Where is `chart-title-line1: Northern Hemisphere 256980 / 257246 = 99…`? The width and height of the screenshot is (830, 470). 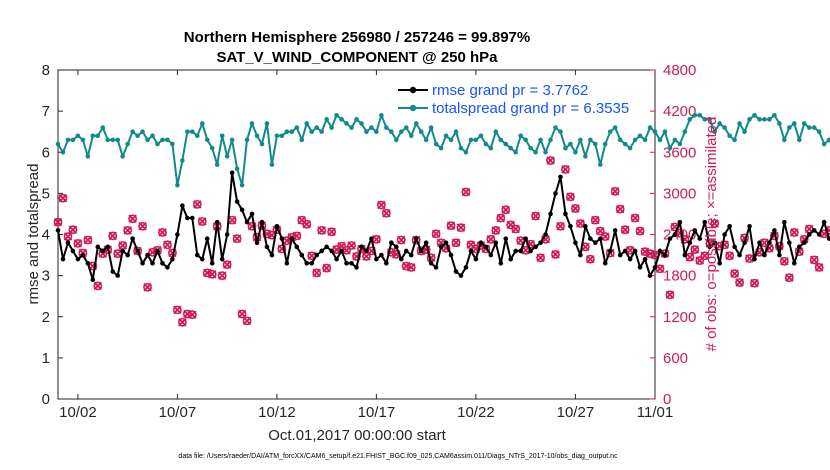 chart-title-line1: Northern Hemisphere 256980 / 257246 = 99… is located at coordinates (357, 37).